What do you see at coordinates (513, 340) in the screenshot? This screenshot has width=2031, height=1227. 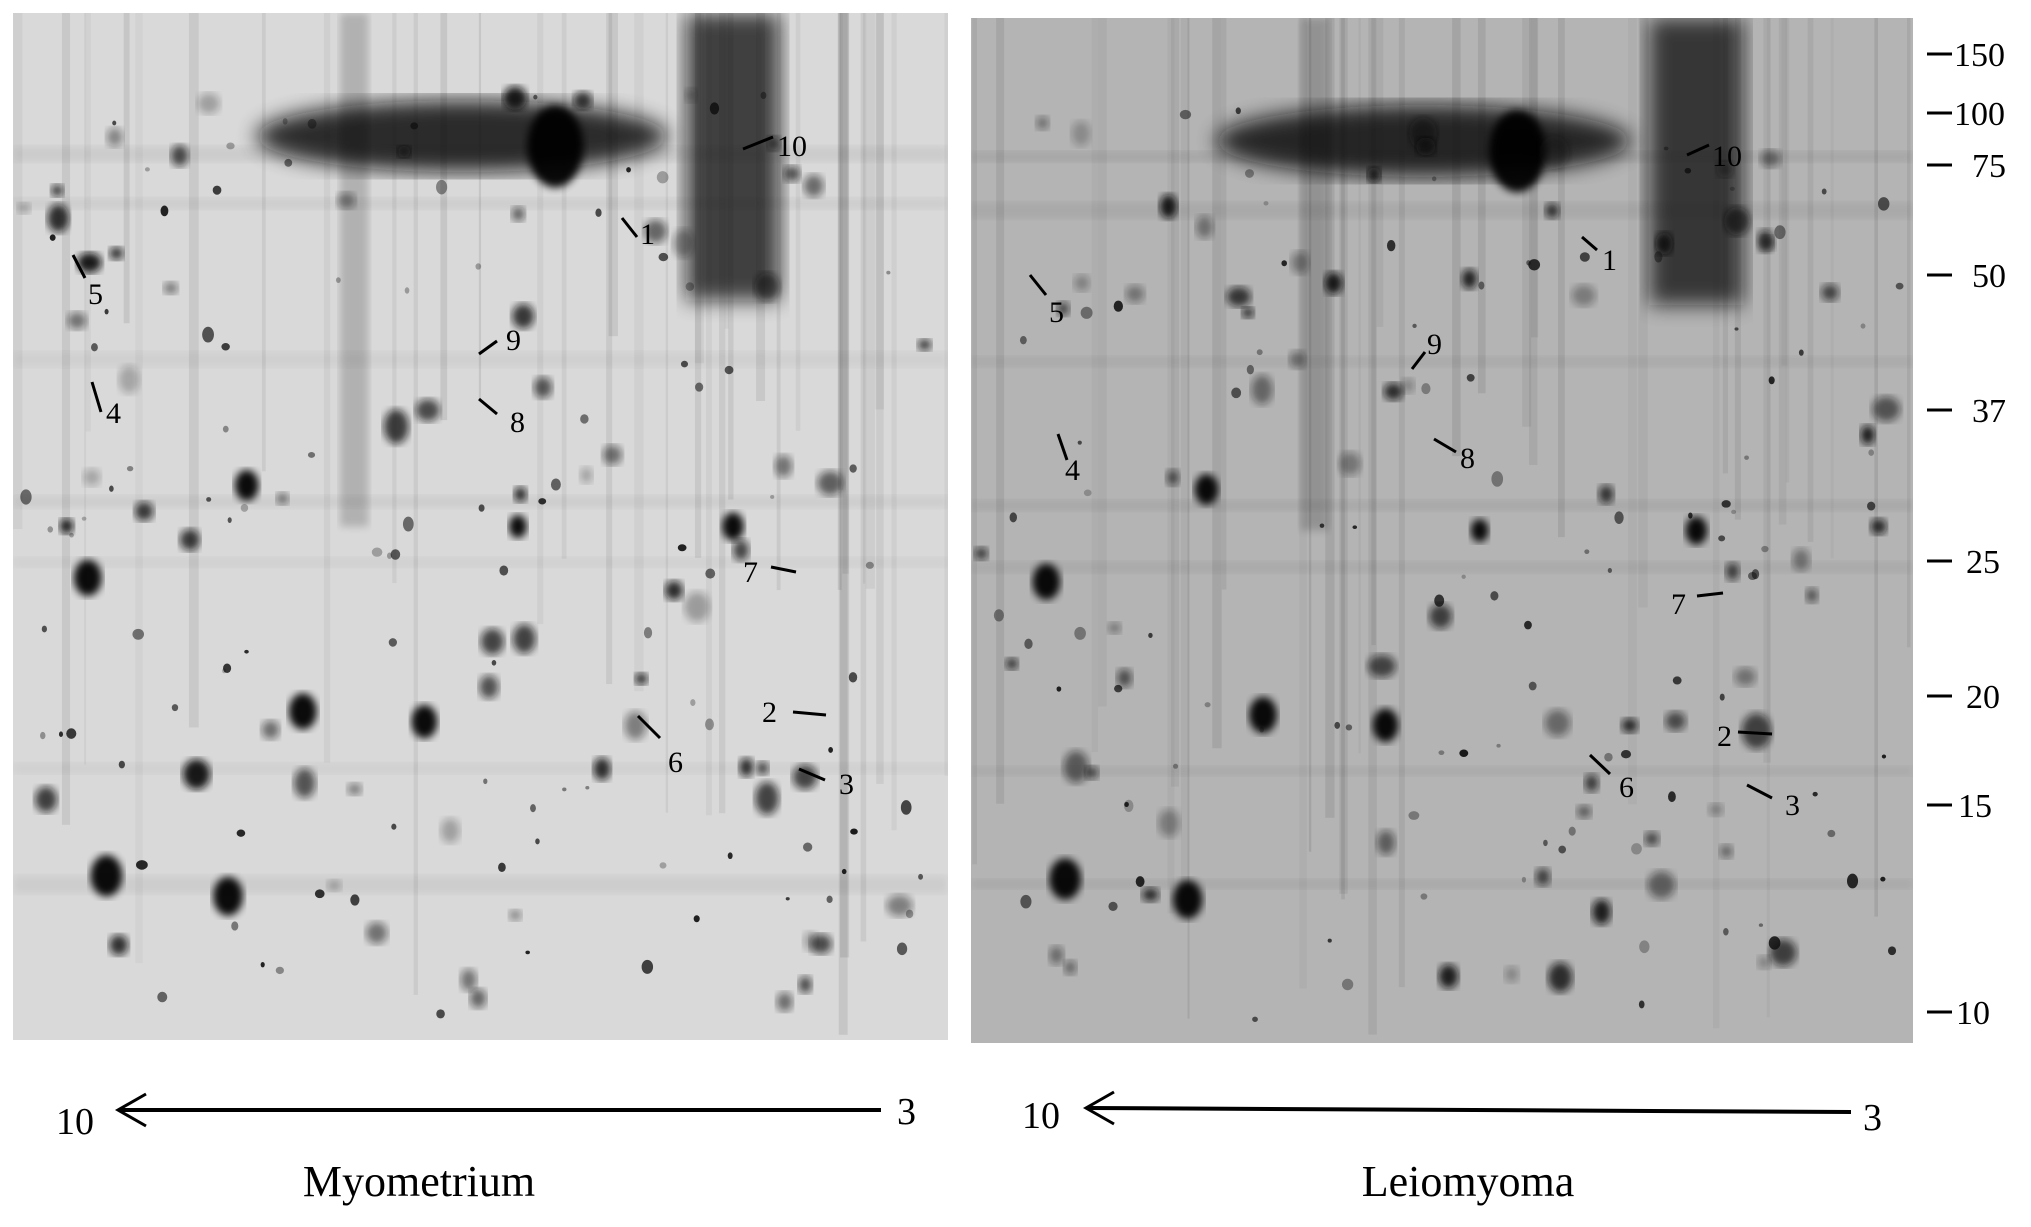 I see `spot-label: 9` at bounding box center [513, 340].